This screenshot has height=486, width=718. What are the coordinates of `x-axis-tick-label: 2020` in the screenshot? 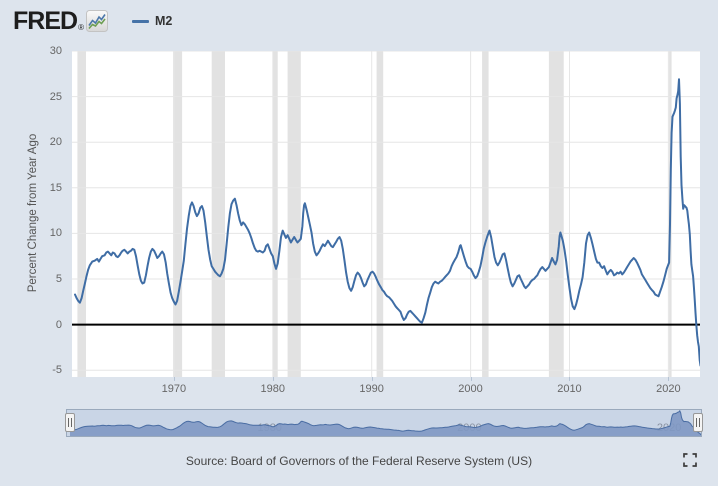 It's located at (668, 389).